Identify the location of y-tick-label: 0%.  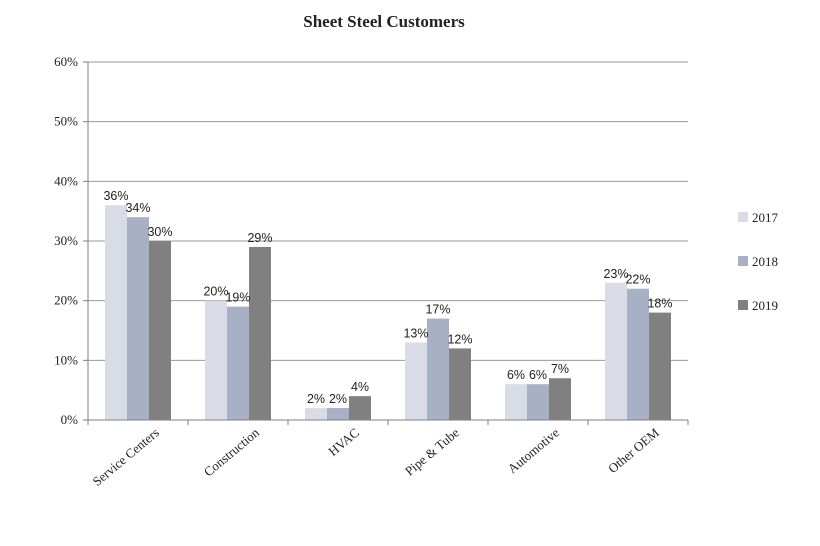
(70, 419).